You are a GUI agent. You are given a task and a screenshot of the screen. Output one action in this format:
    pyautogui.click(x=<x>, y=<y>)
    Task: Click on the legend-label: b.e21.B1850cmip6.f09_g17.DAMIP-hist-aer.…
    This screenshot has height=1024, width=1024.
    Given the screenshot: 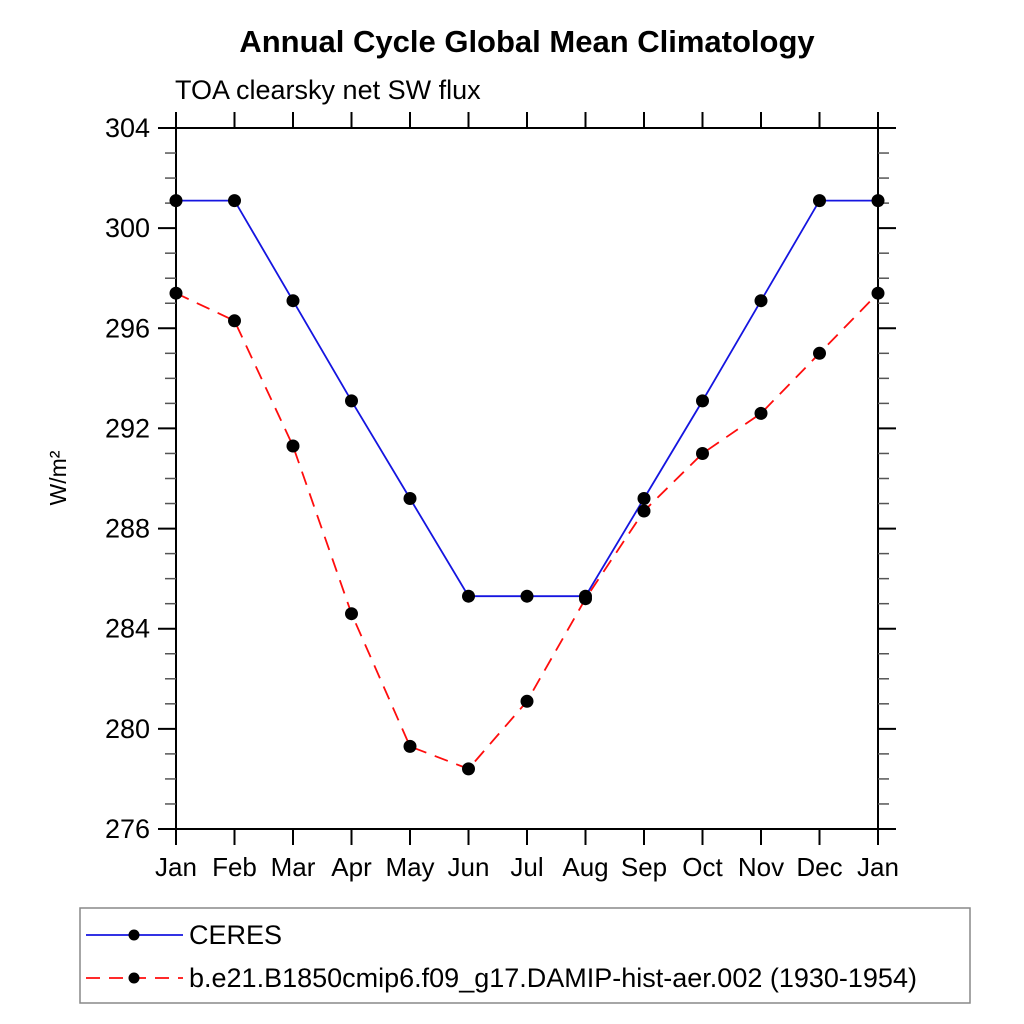 What is the action you would take?
    pyautogui.click(x=553, y=978)
    